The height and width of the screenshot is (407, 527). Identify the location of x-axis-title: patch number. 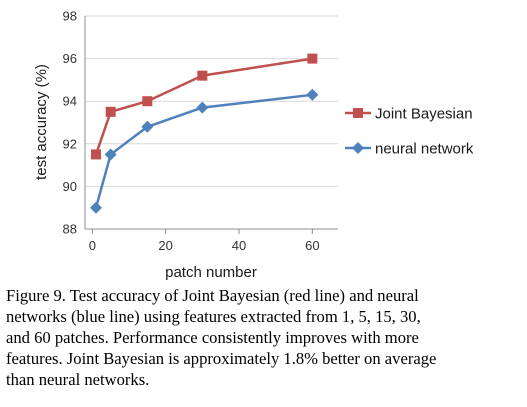
(211, 272).